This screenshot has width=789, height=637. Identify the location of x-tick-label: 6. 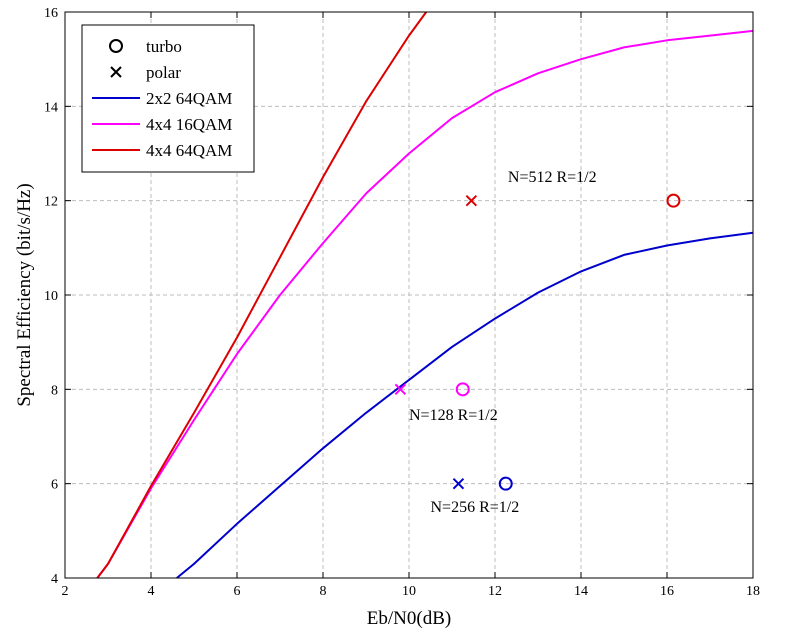
(237, 591).